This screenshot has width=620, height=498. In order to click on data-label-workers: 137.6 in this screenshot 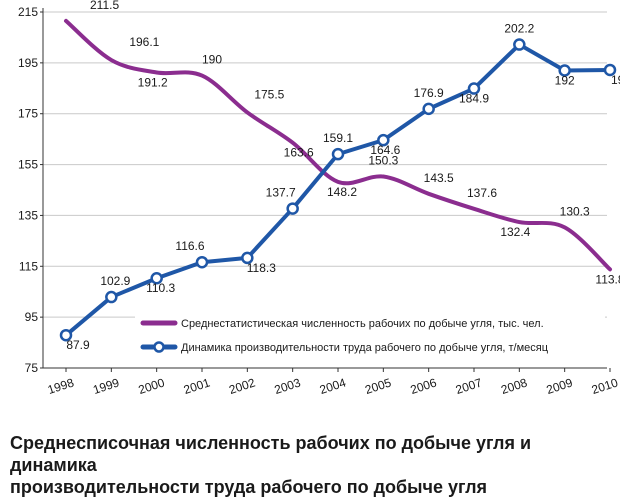, I will do `click(482, 193)`.